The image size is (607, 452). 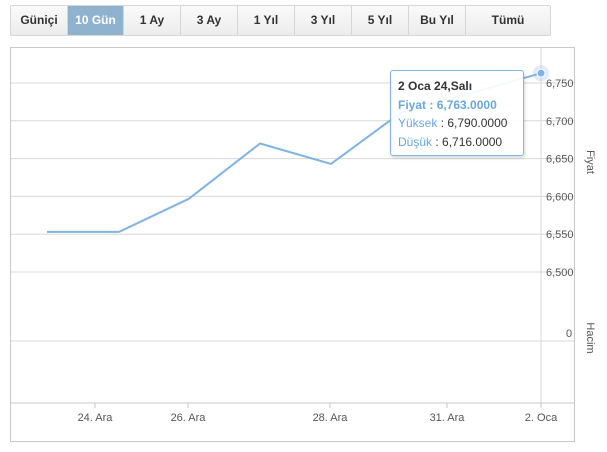 I want to click on volume-axis-title: Hacim, so click(x=590, y=337).